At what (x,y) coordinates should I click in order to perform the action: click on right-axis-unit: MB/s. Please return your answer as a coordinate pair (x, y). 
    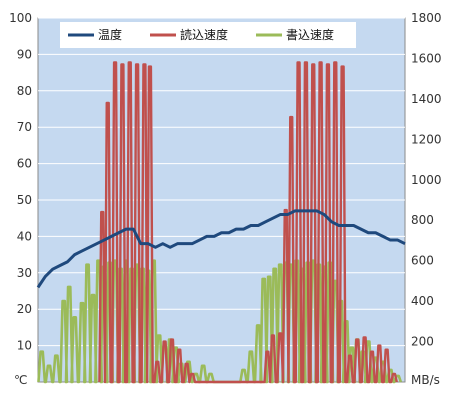
    Looking at the image, I should click on (425, 380).